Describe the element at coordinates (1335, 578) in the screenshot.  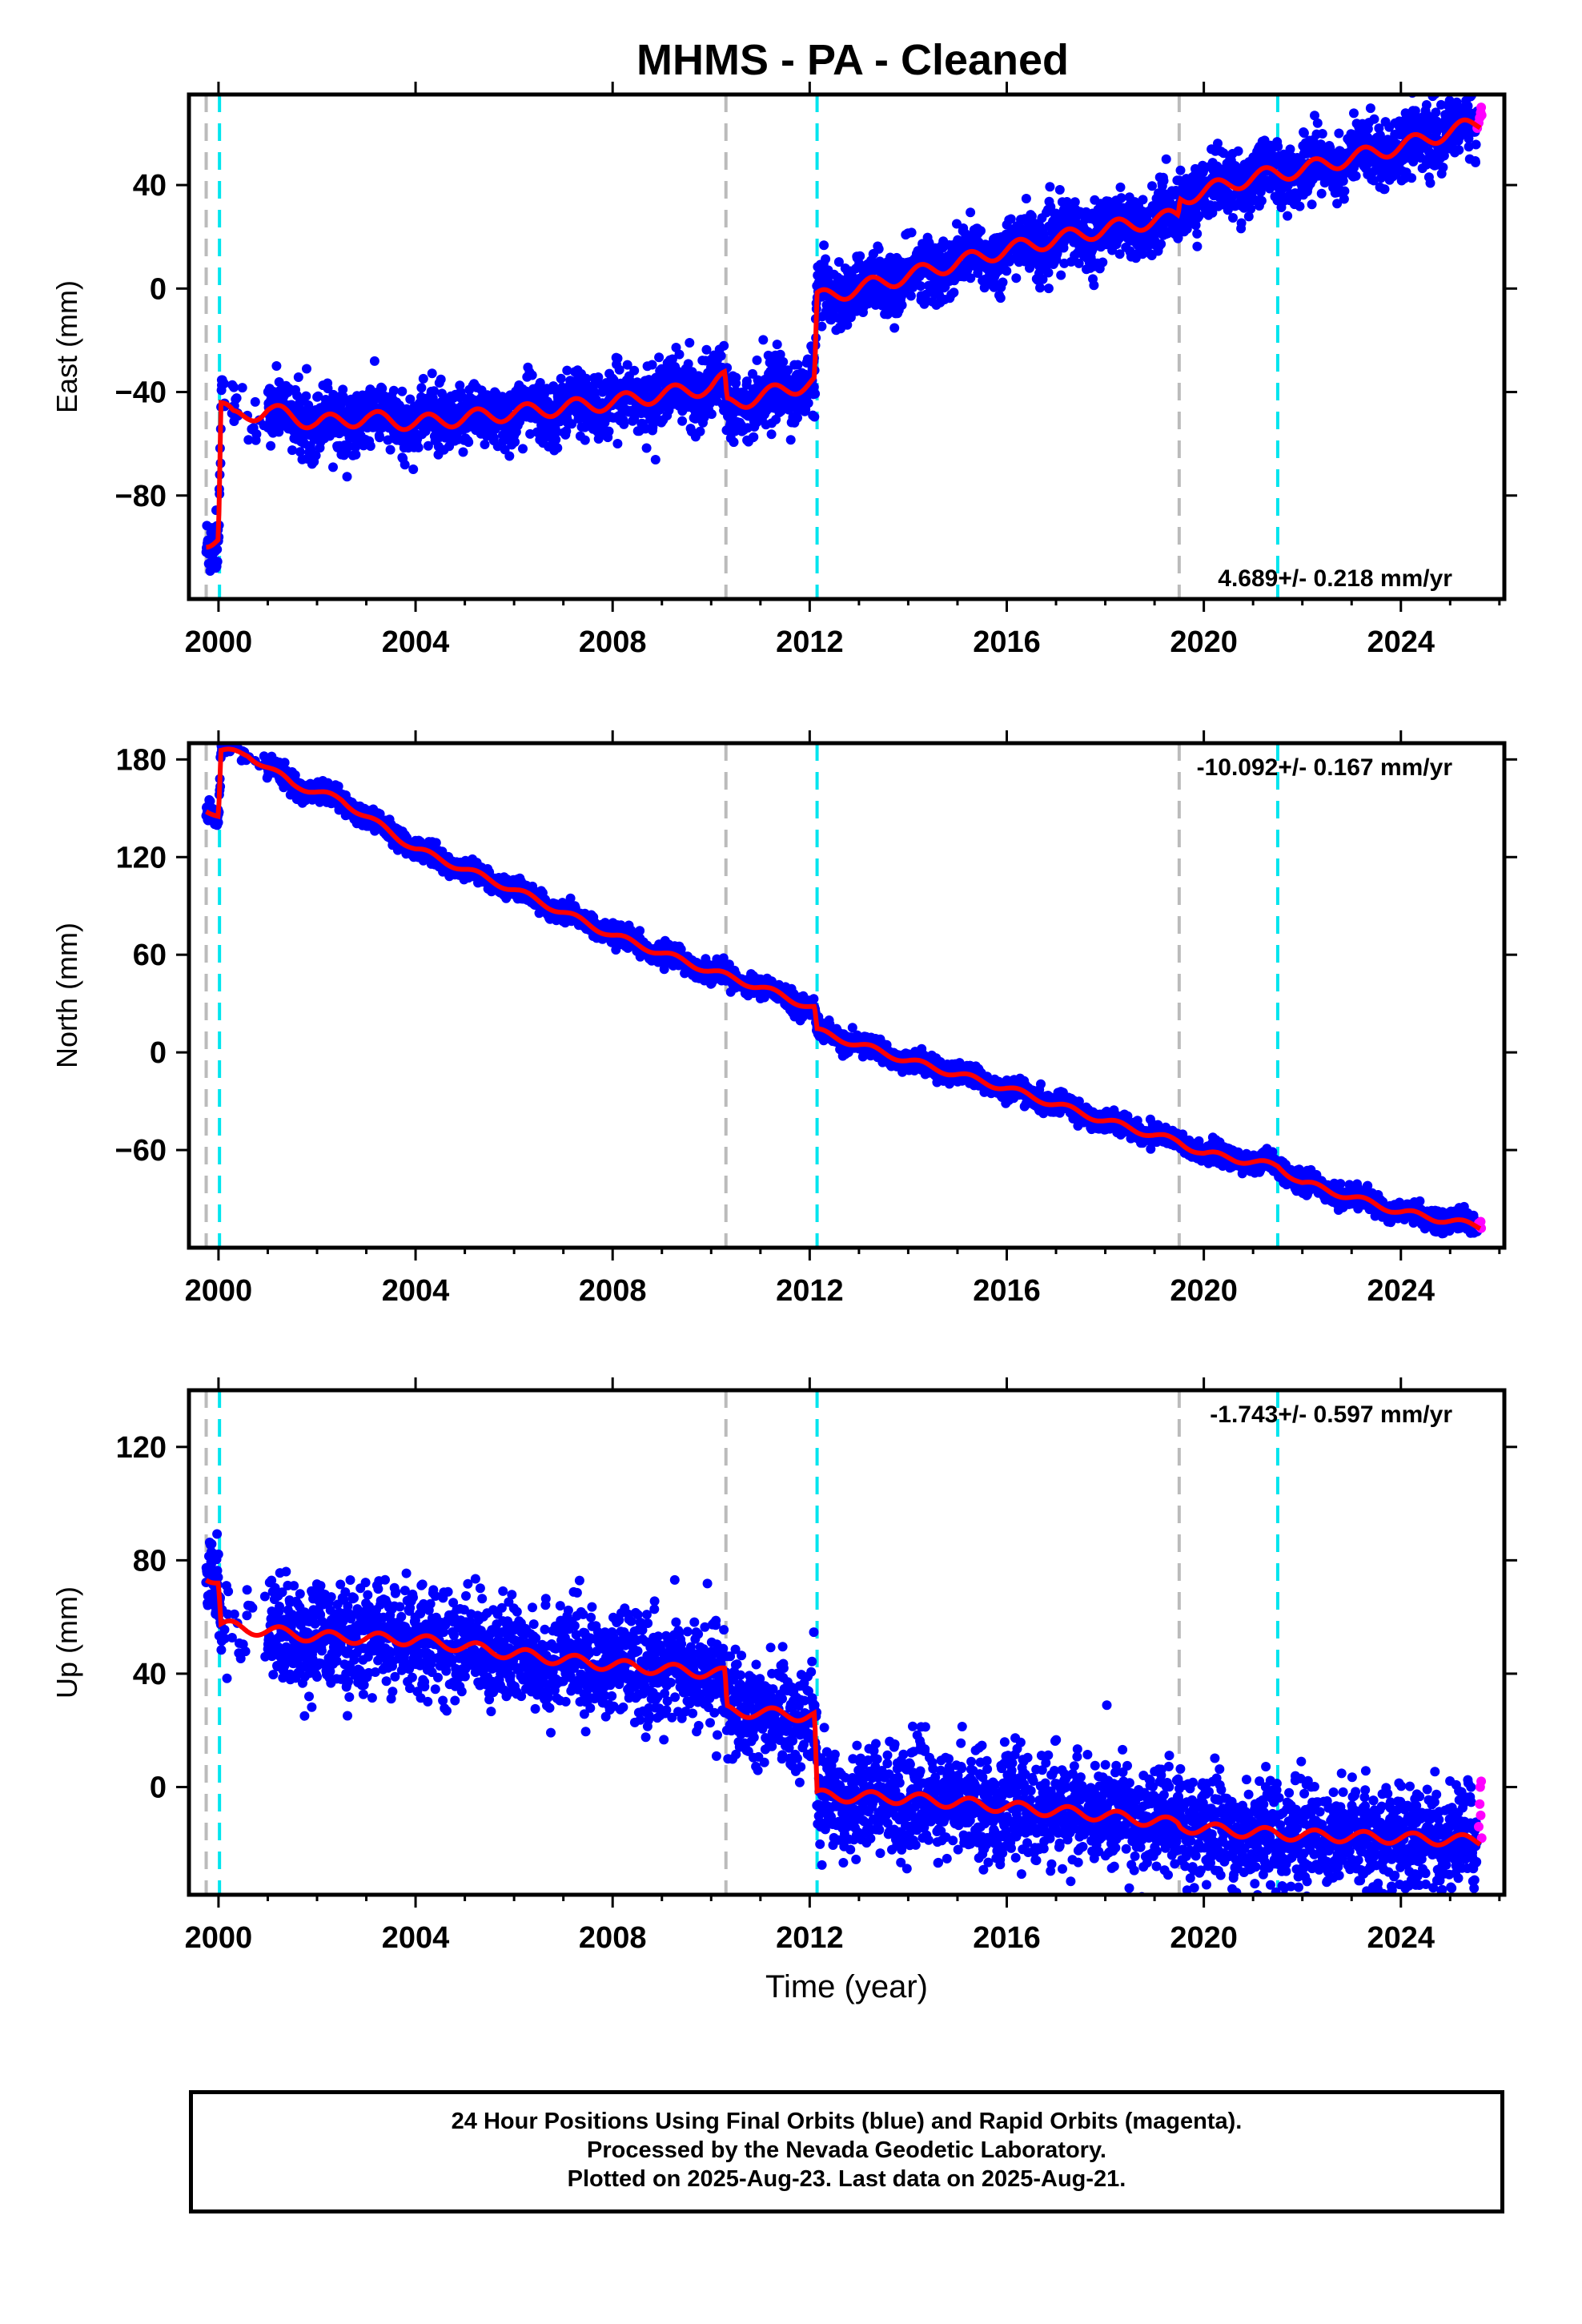
I see `velocity-rate-label: 4.689+/- 0.218 mm/yr` at that location.